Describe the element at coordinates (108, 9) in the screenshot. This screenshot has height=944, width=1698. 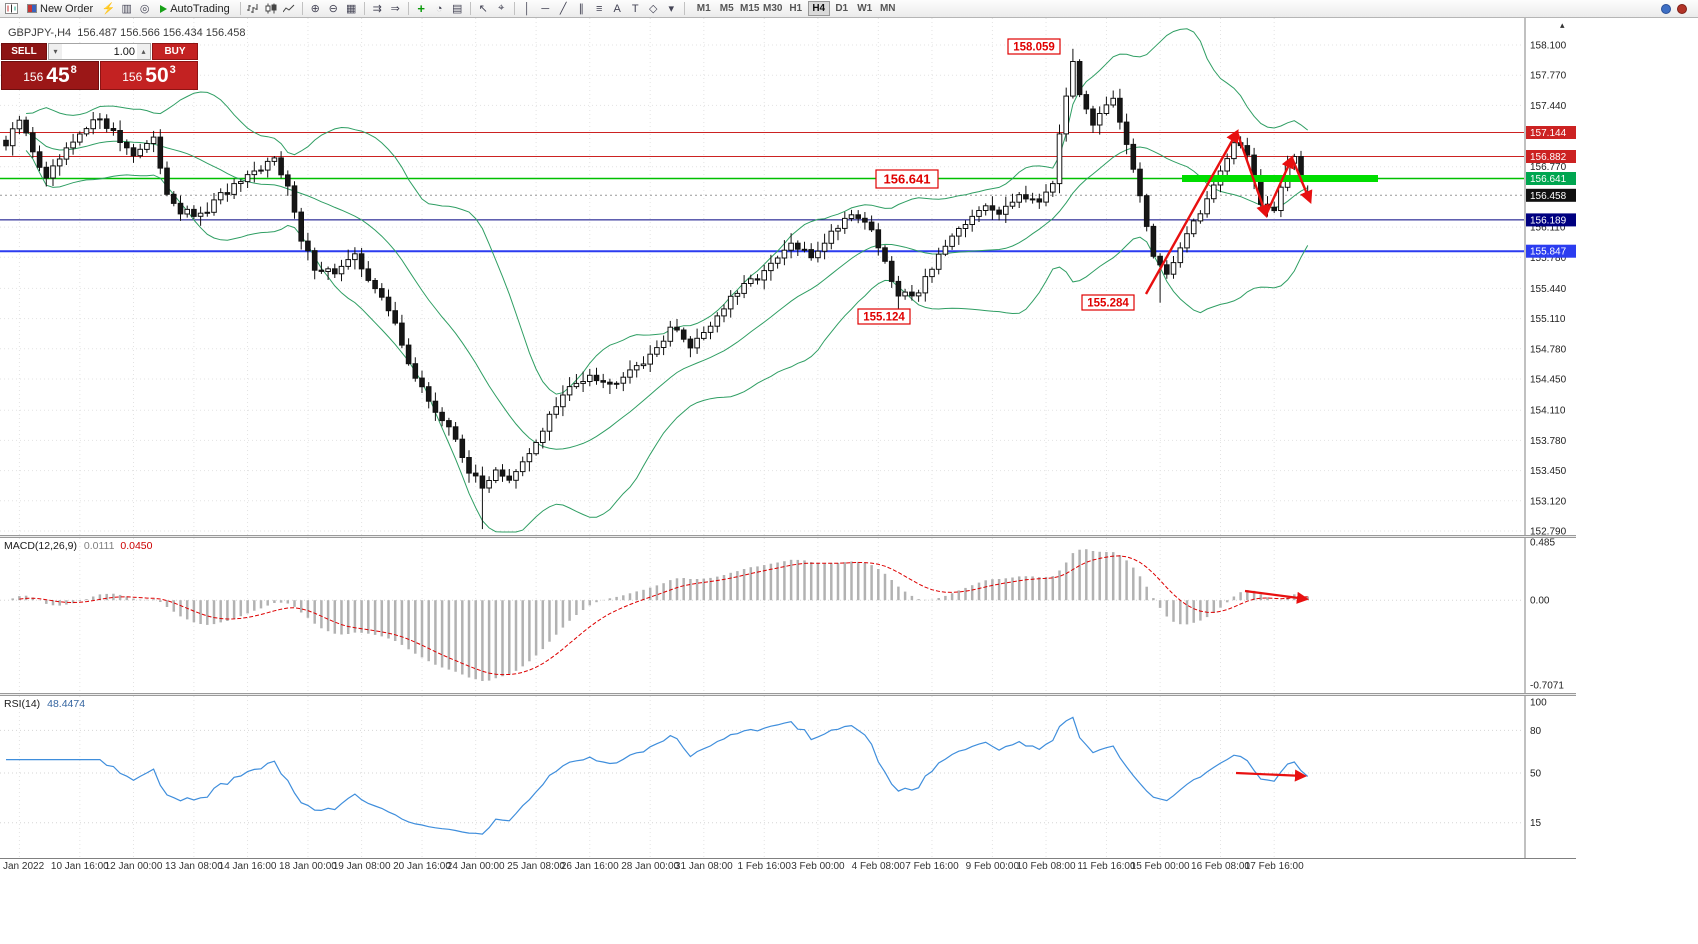
I see `market-watch-icon: ⚡` at that location.